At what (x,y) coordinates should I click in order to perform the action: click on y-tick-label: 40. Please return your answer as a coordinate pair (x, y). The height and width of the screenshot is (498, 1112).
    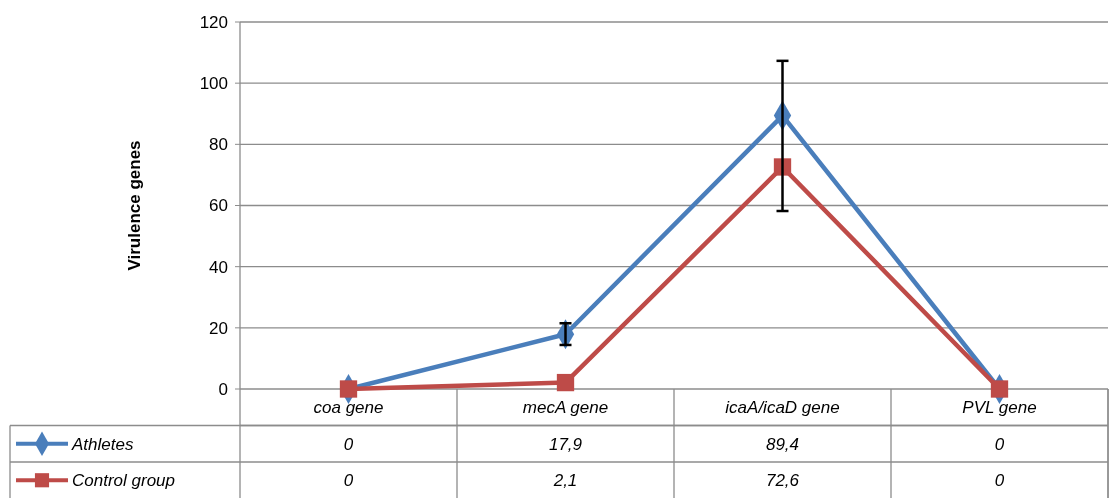
    Looking at the image, I should click on (218, 267).